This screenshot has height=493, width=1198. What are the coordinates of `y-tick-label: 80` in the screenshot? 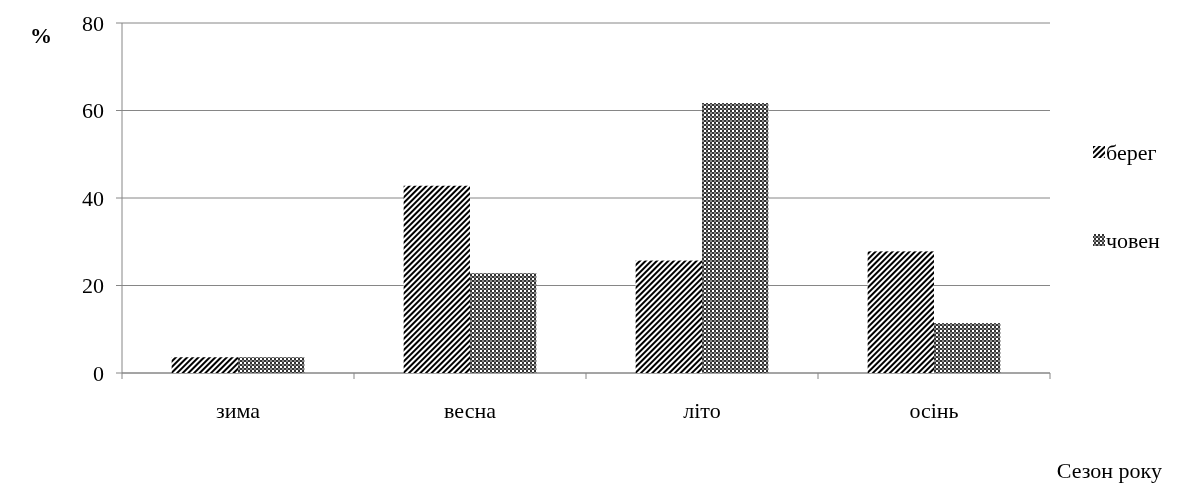 It's located at (93, 23).